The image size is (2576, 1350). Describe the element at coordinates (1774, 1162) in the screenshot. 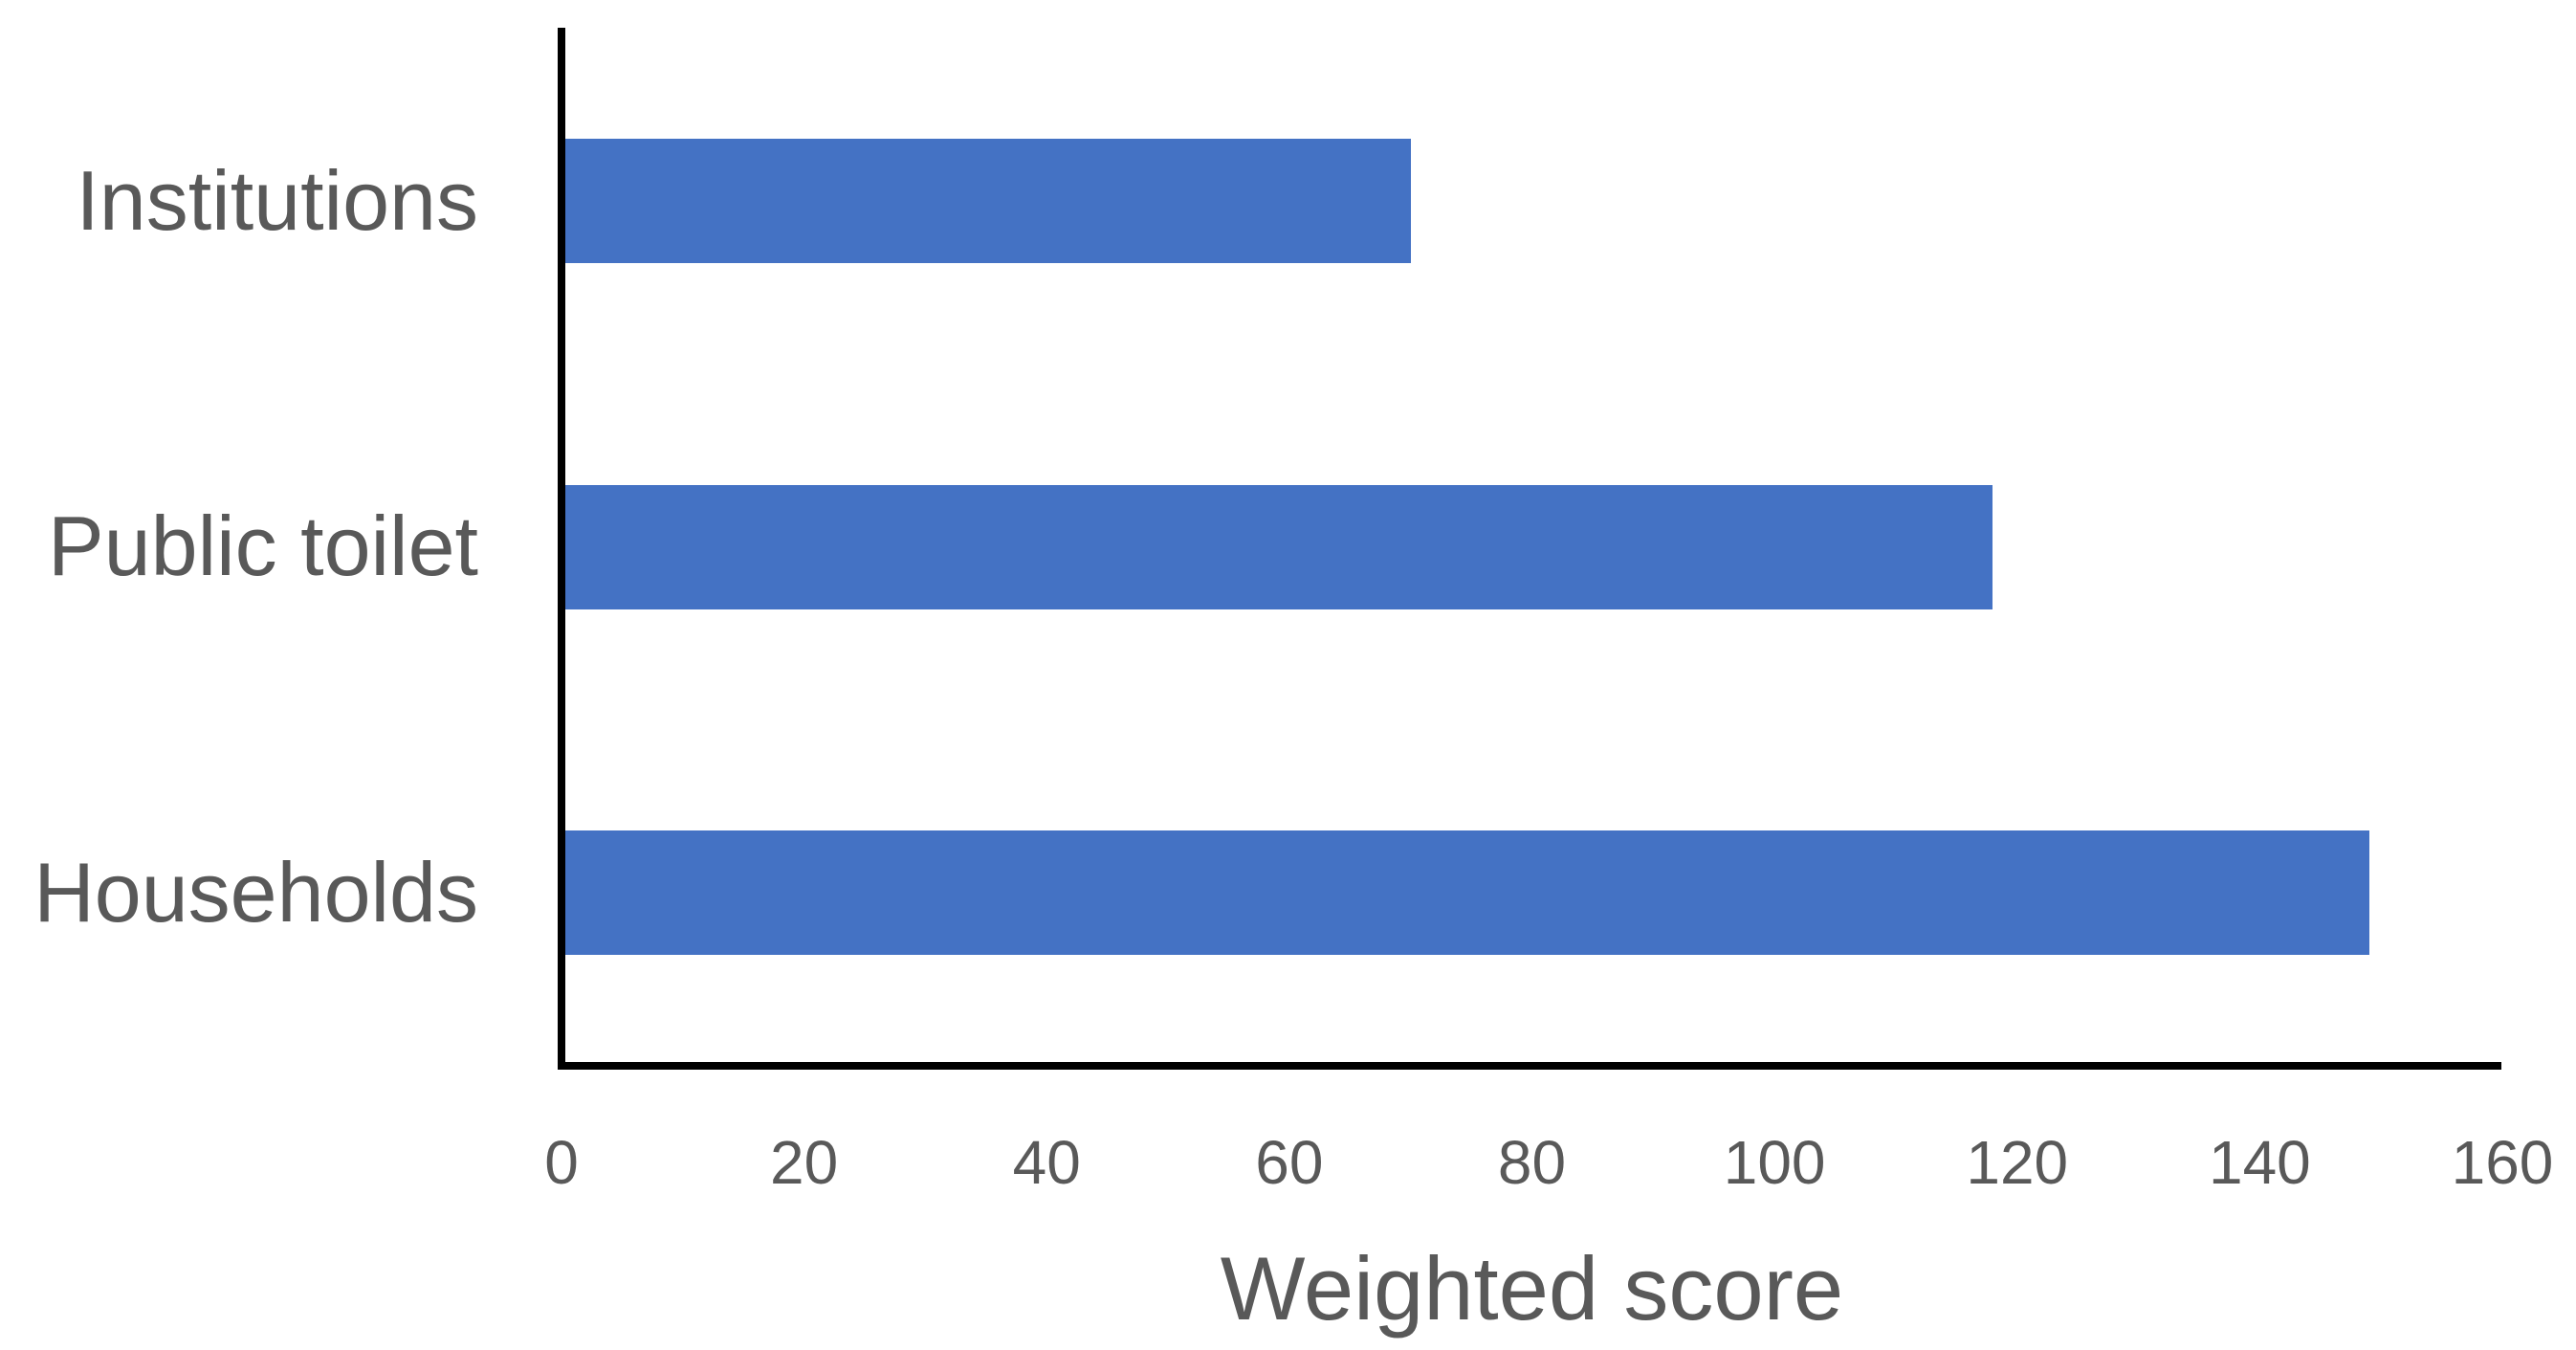

I see `x-tick-label: 100` at that location.